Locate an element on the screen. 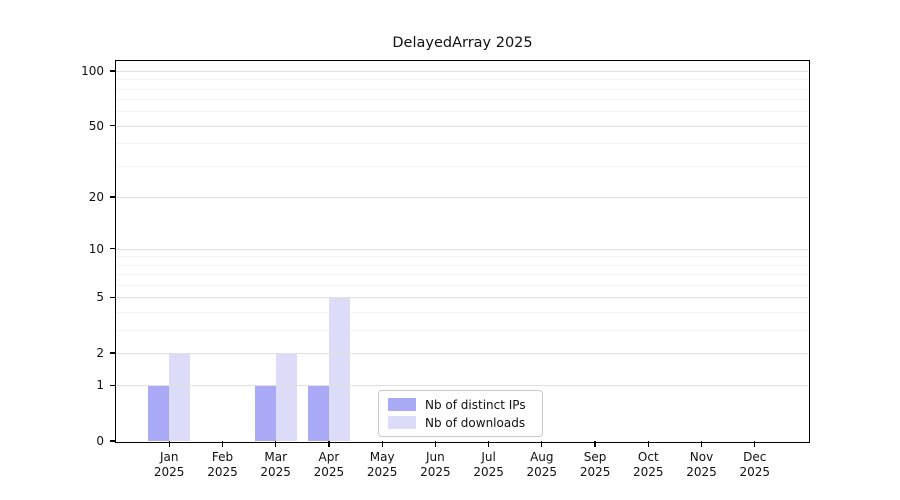 This screenshot has width=900, height=500. y-tick-label: 100 is located at coordinates (92, 71).